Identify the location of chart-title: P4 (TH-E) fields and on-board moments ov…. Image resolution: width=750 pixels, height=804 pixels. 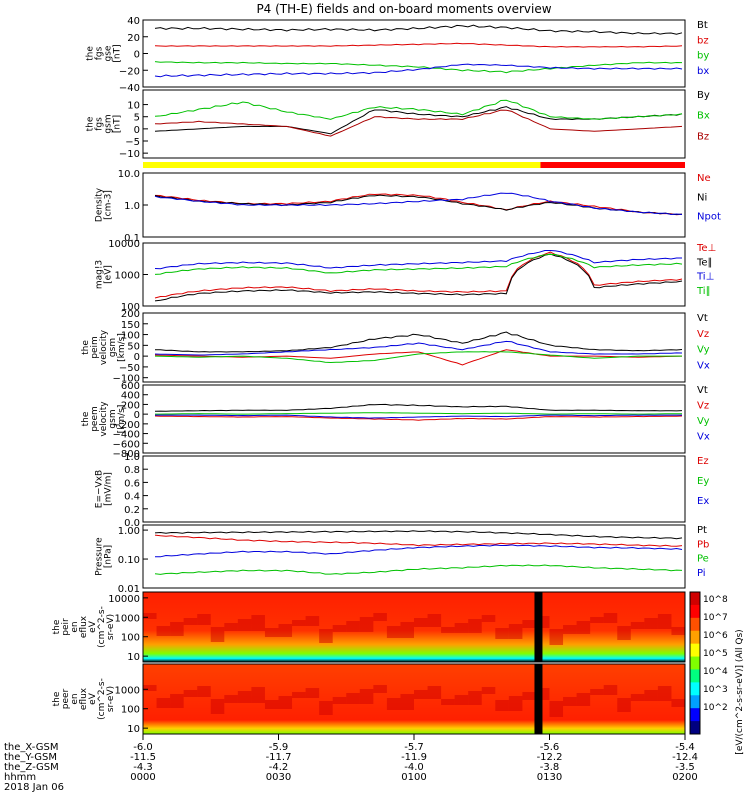
(403, 9).